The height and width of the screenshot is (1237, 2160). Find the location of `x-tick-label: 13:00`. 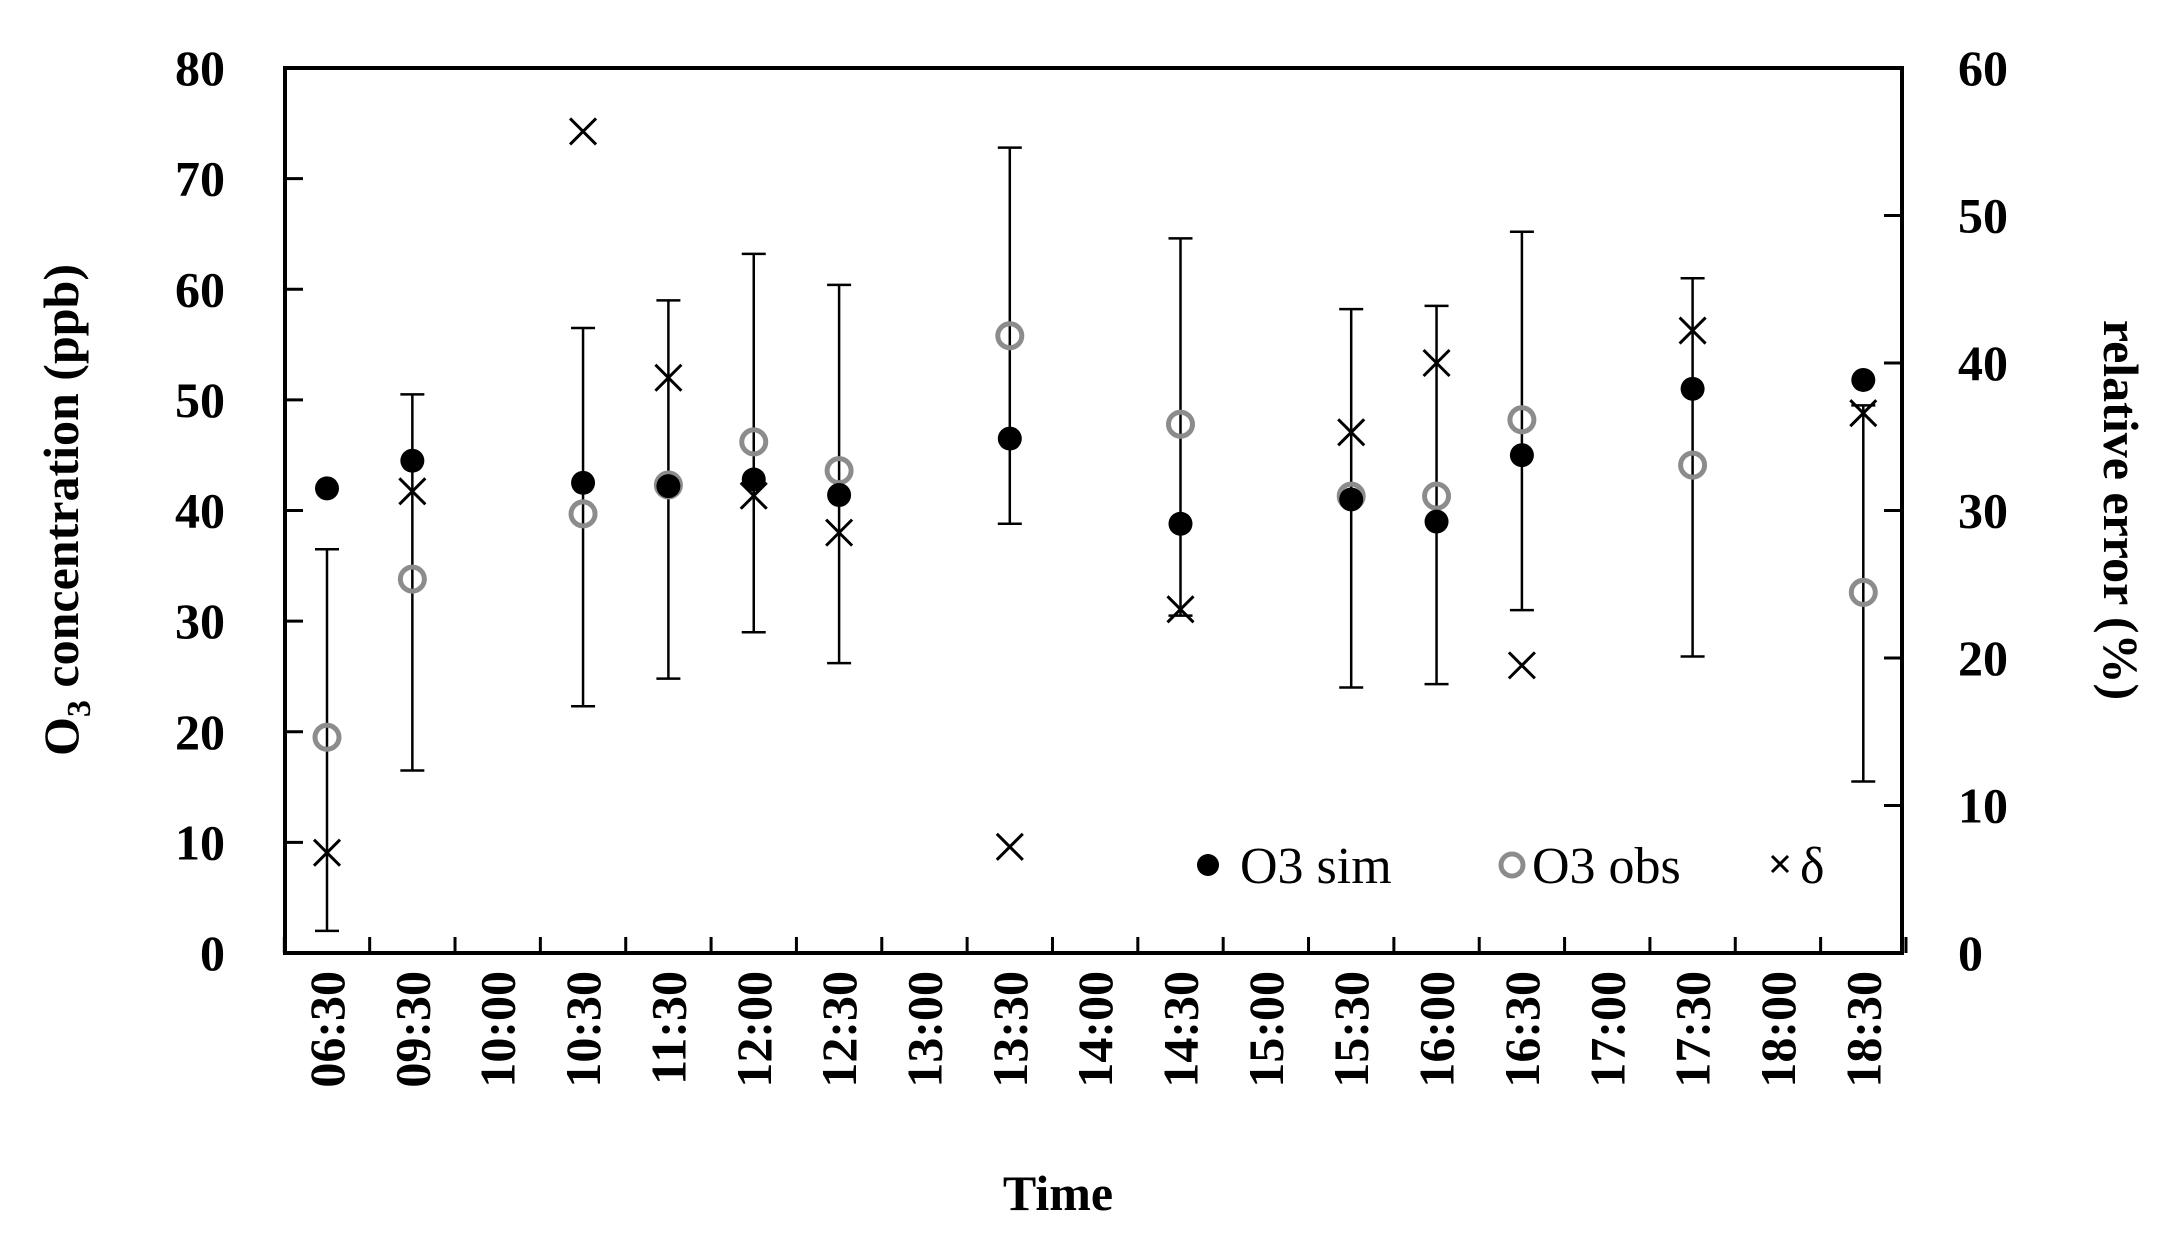

x-tick-label: 13:00 is located at coordinates (924, 1029).